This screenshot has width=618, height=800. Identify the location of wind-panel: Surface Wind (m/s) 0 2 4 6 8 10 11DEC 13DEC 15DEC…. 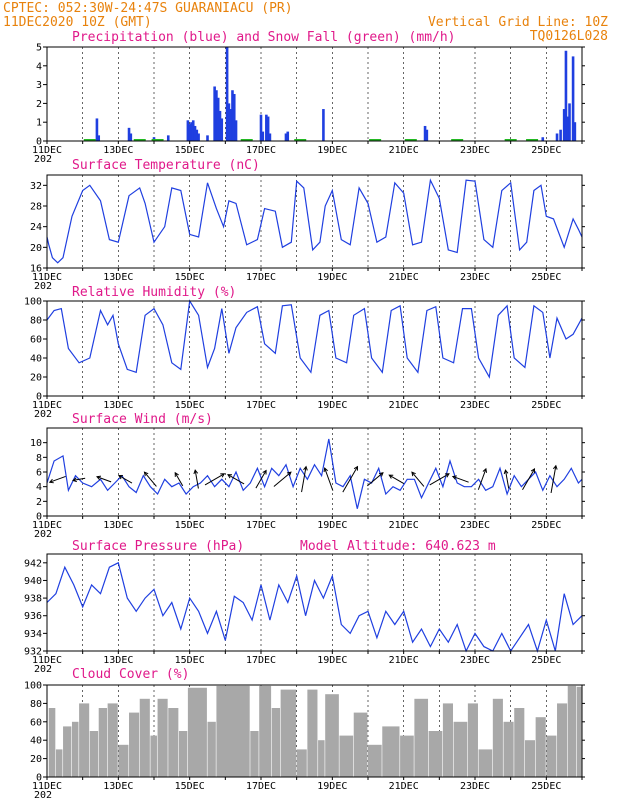
(307, 476).